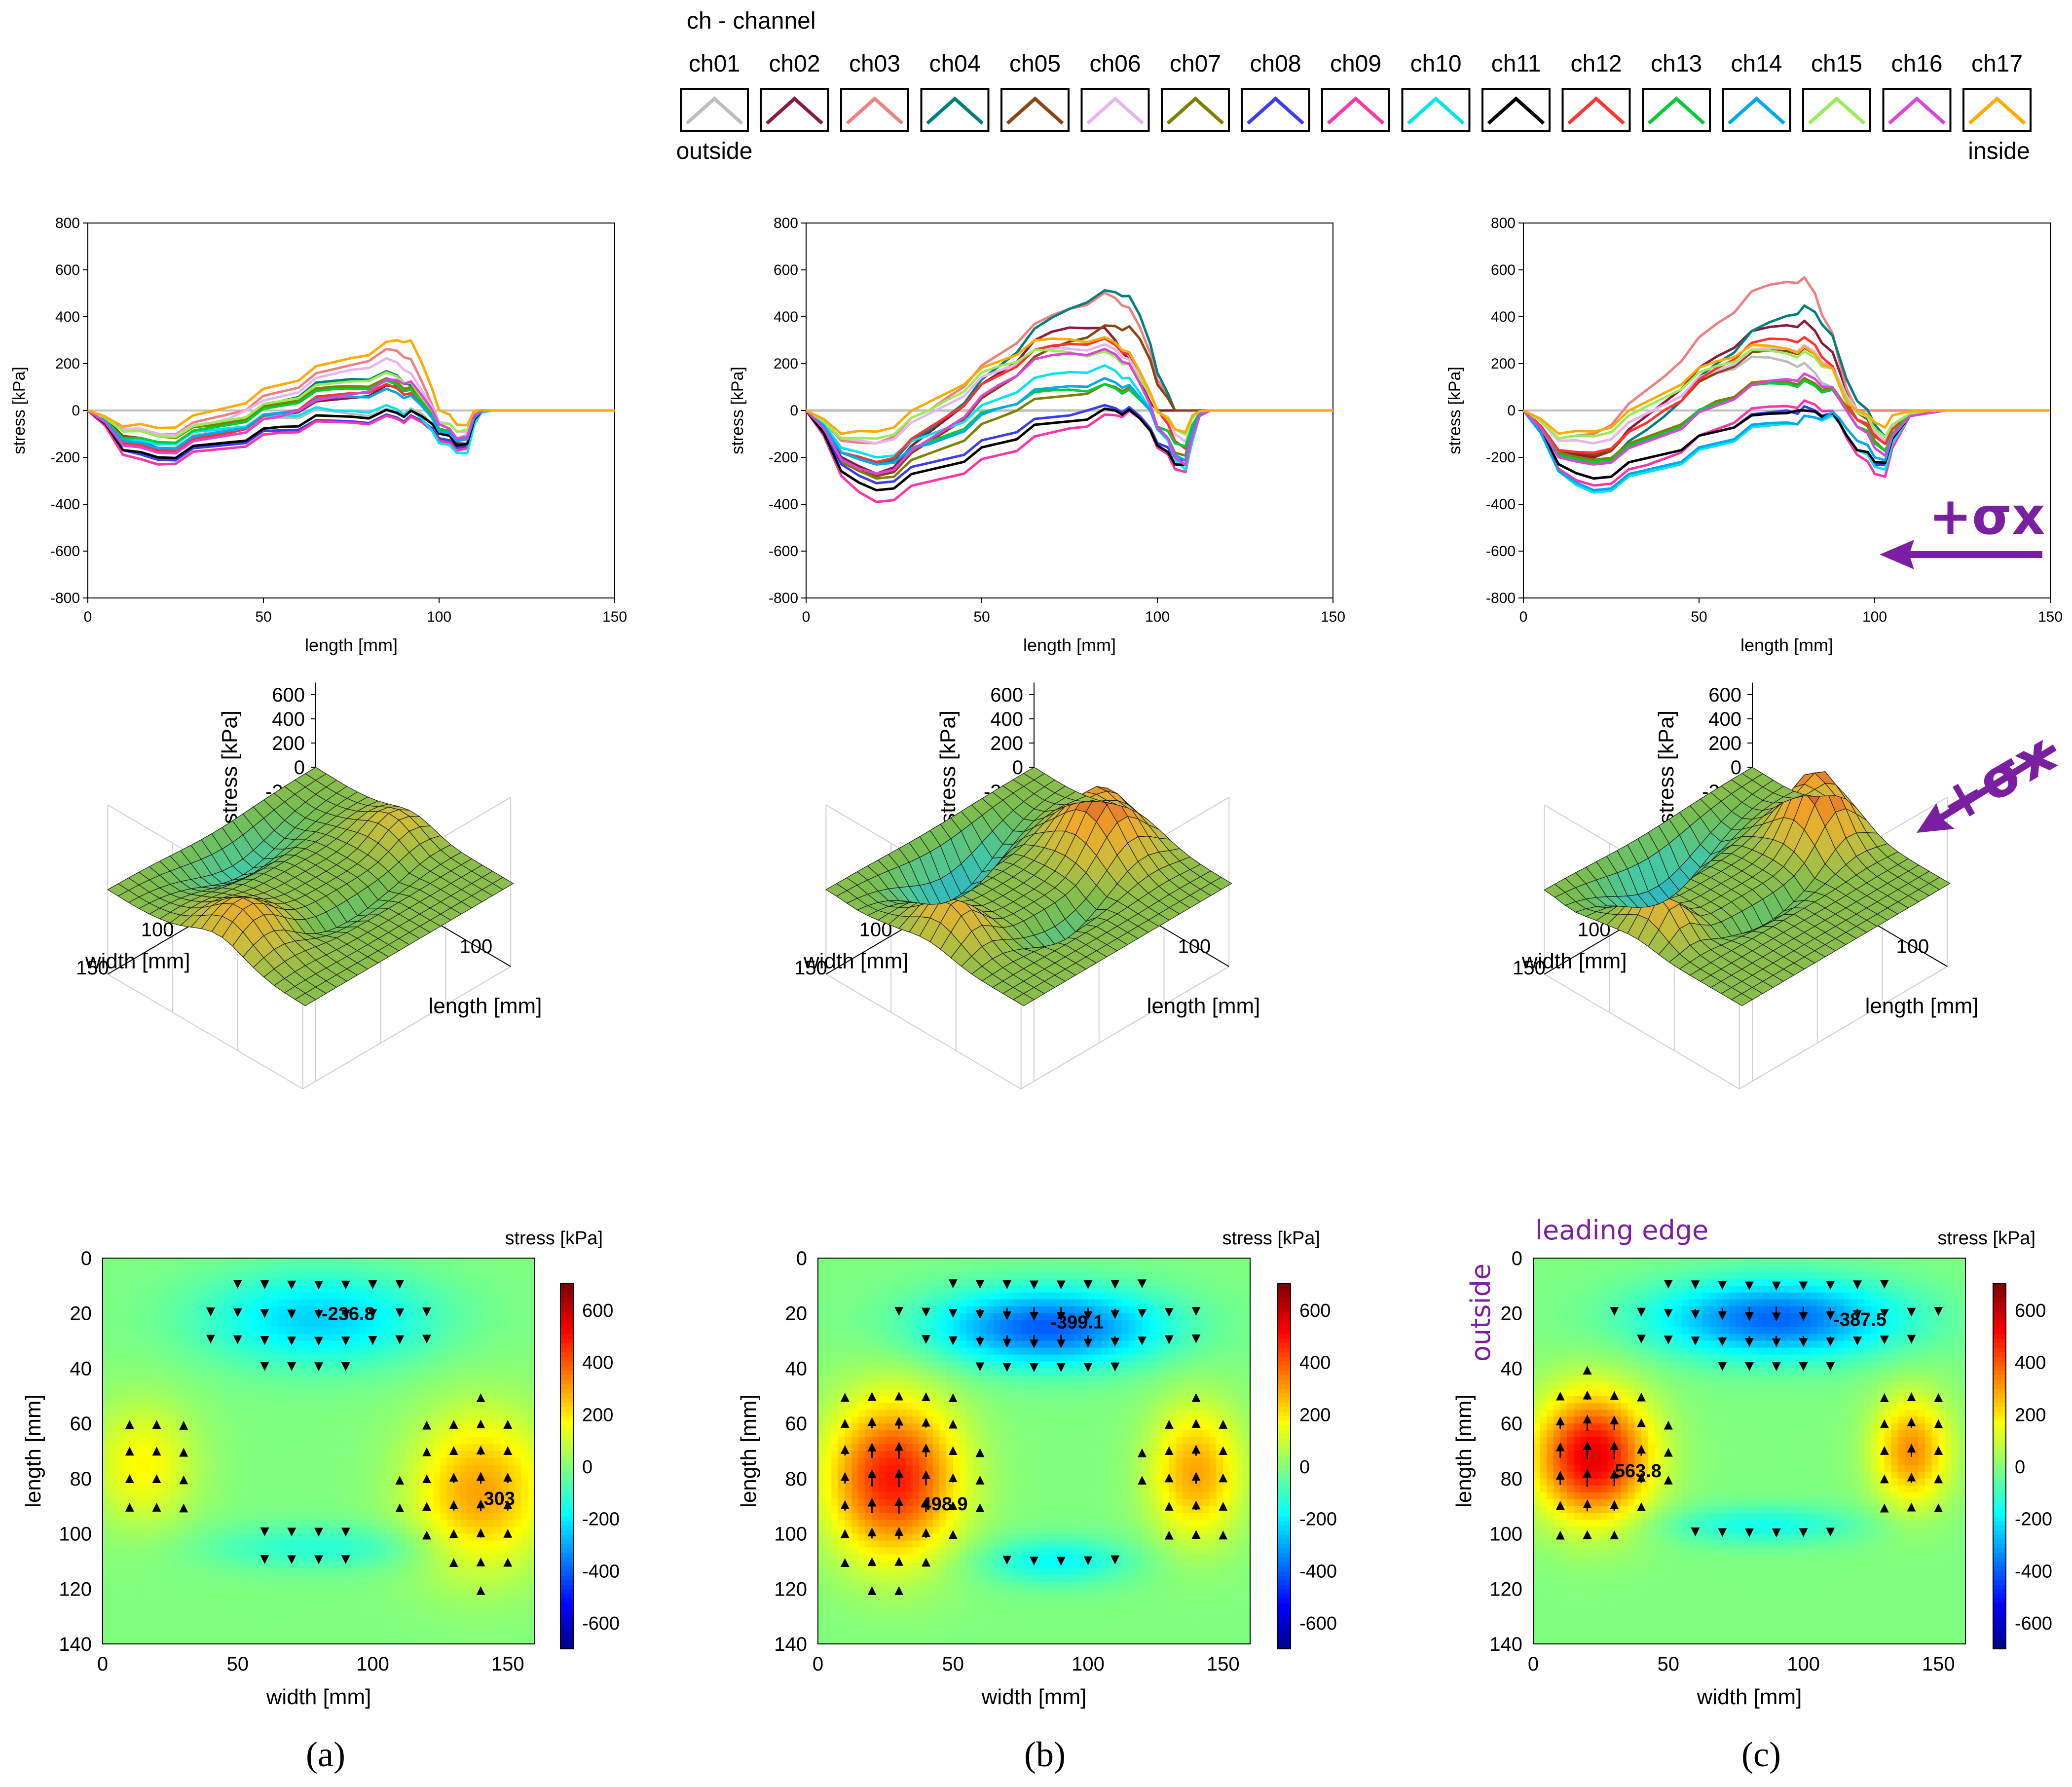 The height and width of the screenshot is (1787, 2072). What do you see at coordinates (65, 598) in the screenshot?
I see `y-tick-label: -800` at bounding box center [65, 598].